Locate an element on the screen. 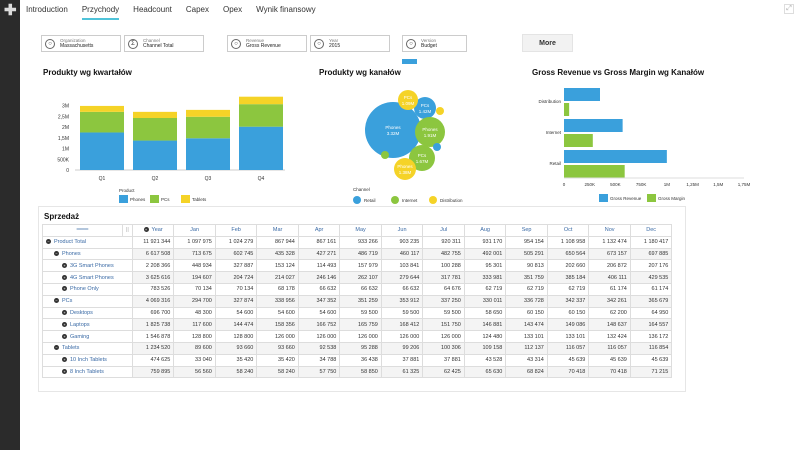  filter-revenue: ○ Revenue Gross Revenue is located at coordinates (267, 43).